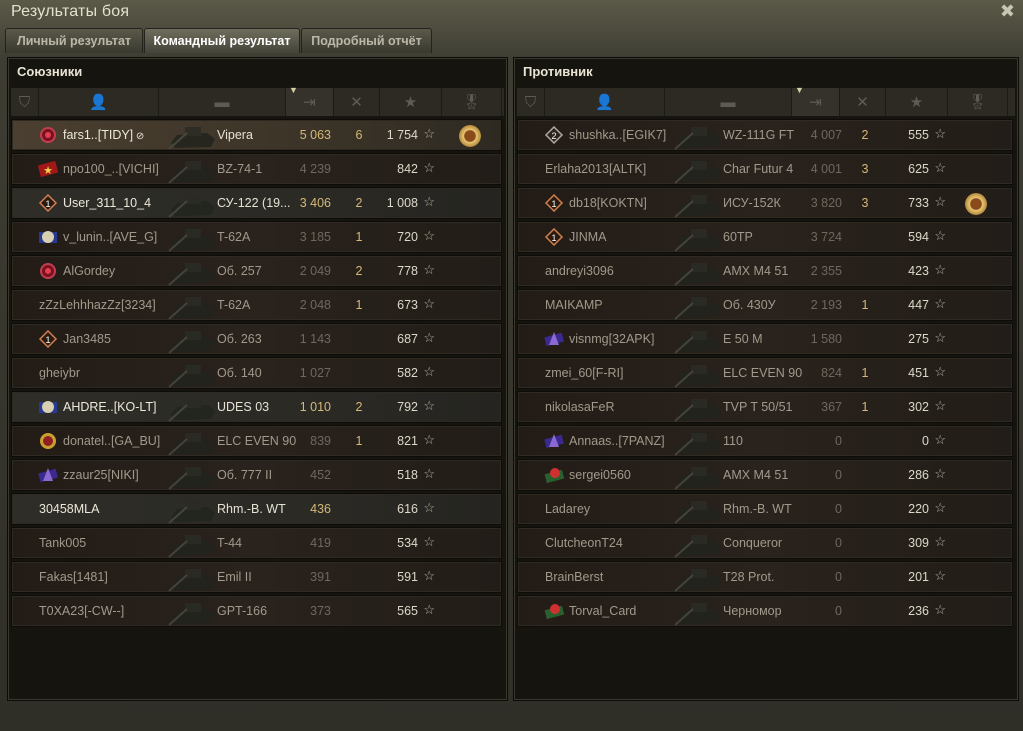  Describe the element at coordinates (1007, 11) in the screenshot. I see `close-icon: ✖` at that location.